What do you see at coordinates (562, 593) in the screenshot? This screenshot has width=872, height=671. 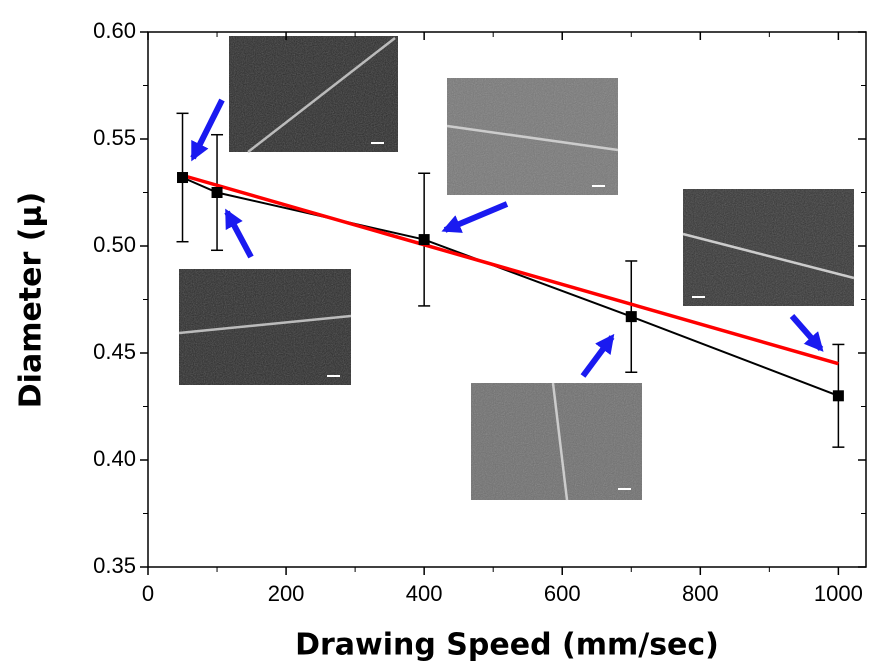 I see `x-tick-label: 600` at bounding box center [562, 593].